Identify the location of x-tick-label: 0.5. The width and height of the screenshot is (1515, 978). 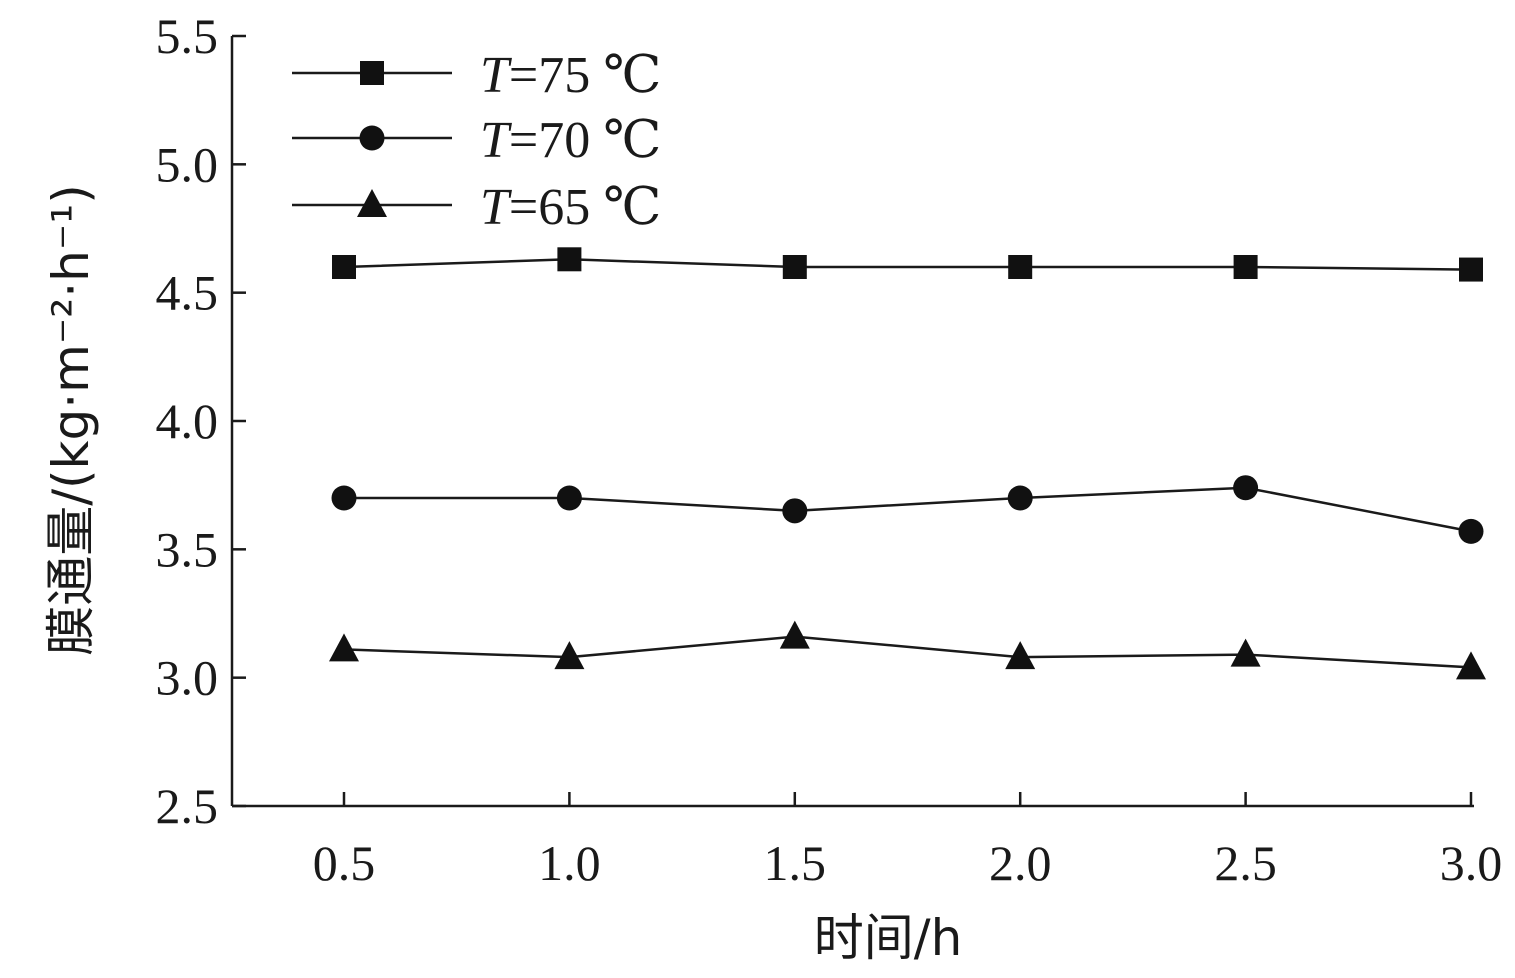
(344, 863).